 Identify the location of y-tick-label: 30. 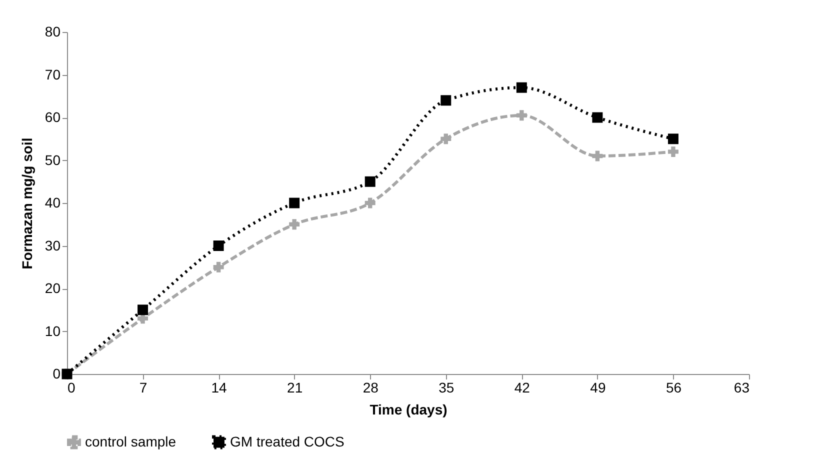
(52, 245).